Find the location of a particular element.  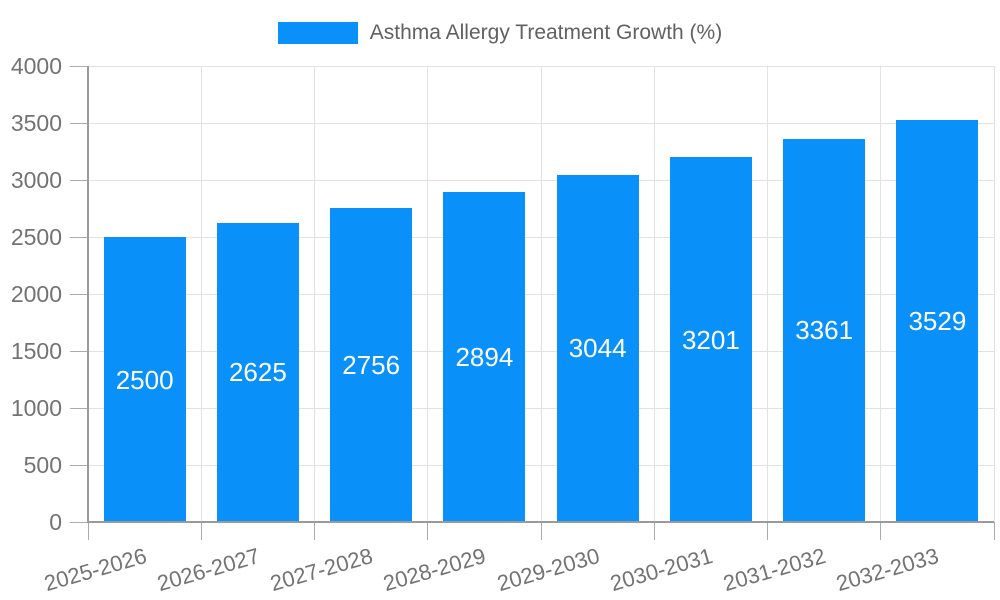

legend-swatch-icon is located at coordinates (317, 33).